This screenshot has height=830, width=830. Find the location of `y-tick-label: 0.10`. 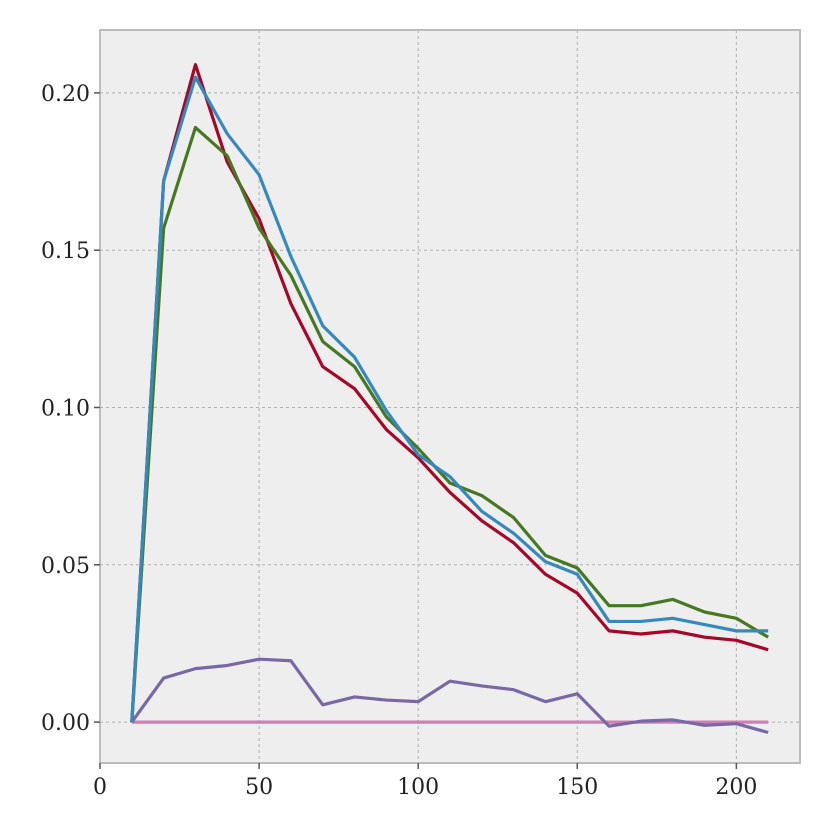

y-tick-label: 0.10 is located at coordinates (65, 409).